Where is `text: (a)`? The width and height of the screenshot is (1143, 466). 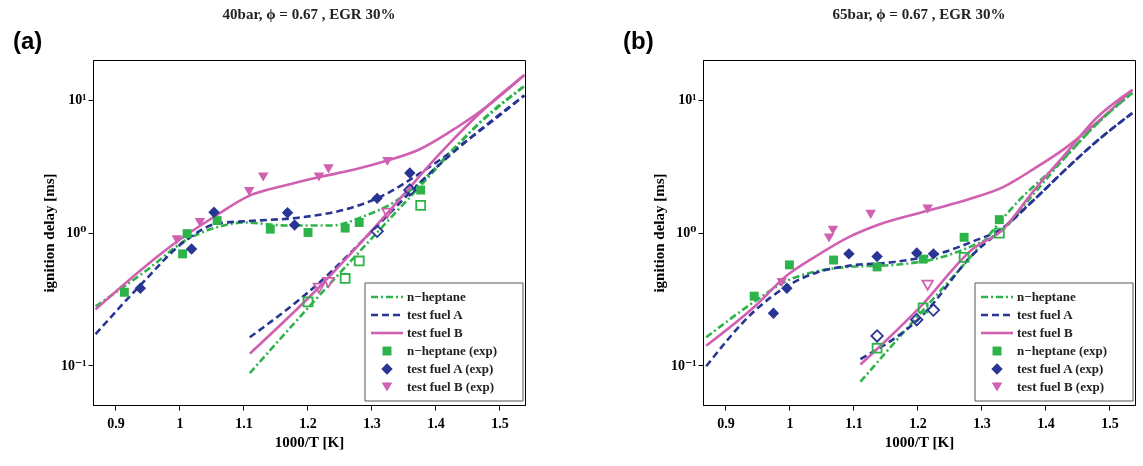 text: (a) is located at coordinates (28, 40).